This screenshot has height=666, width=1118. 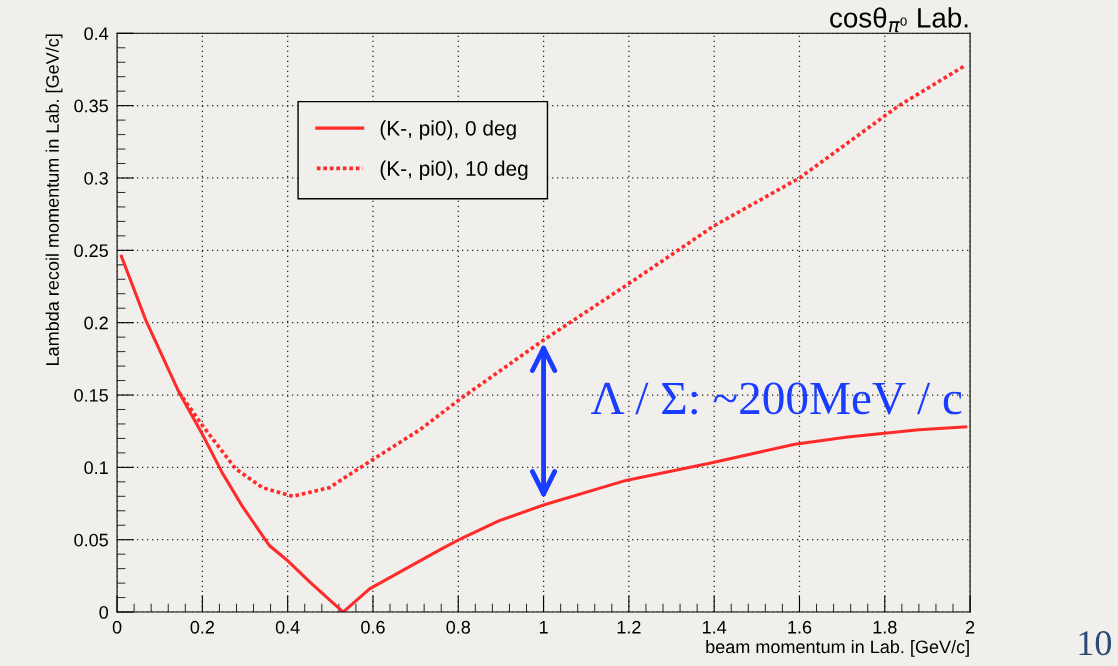 What do you see at coordinates (202, 627) in the screenshot?
I see `x-tick-label: 0.2` at bounding box center [202, 627].